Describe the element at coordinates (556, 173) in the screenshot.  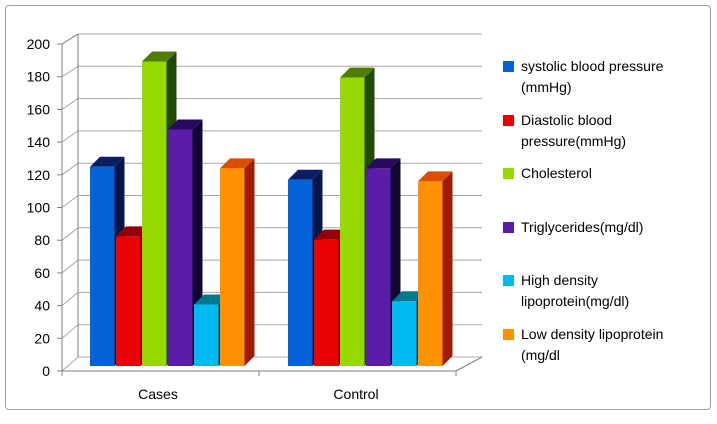
I see `legend-label: Cholesterol` at that location.